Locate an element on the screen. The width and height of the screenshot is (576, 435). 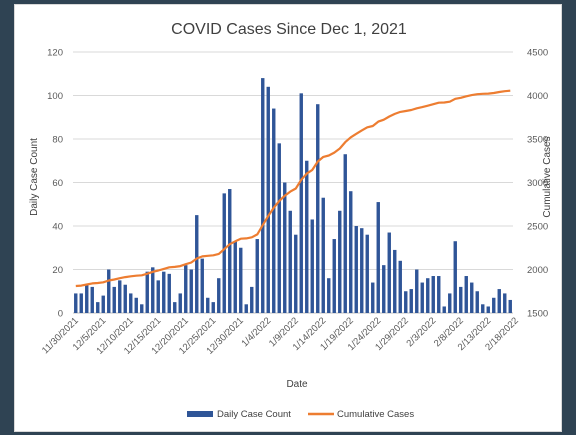
y2-tick-label: 2000 is located at coordinates (537, 270).